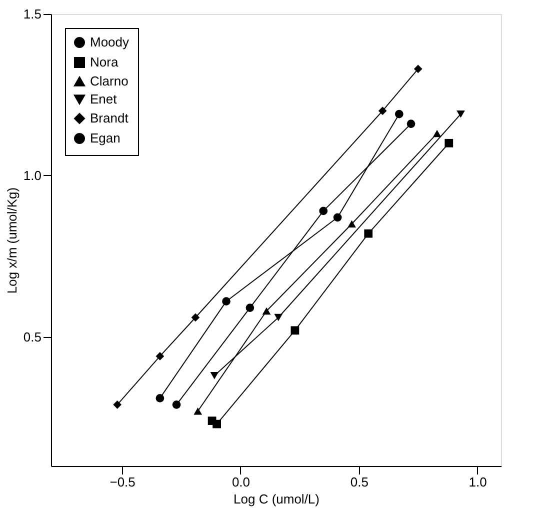 The image size is (533, 519). What do you see at coordinates (241, 482) in the screenshot?
I see `x-tick-label: 0.0` at bounding box center [241, 482].